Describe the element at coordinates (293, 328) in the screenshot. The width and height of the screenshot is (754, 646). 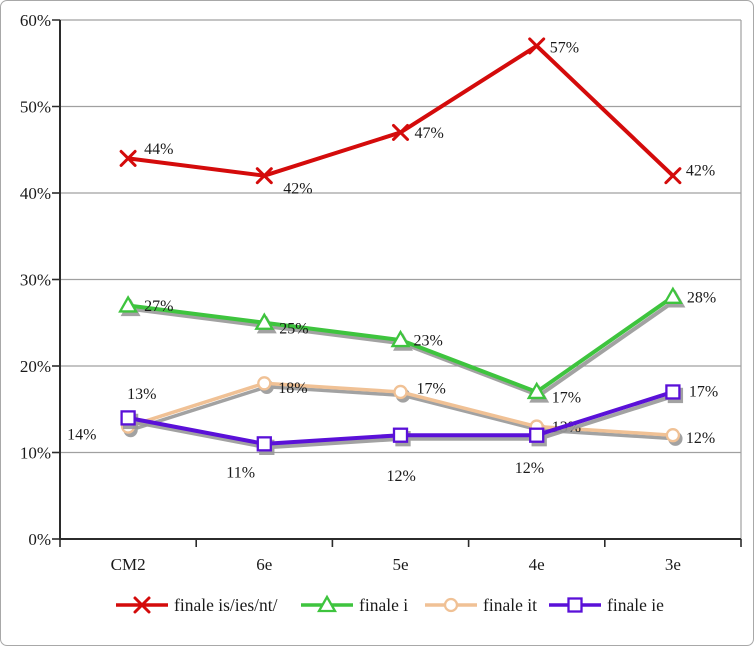
I see `data-label: 25%` at that location.